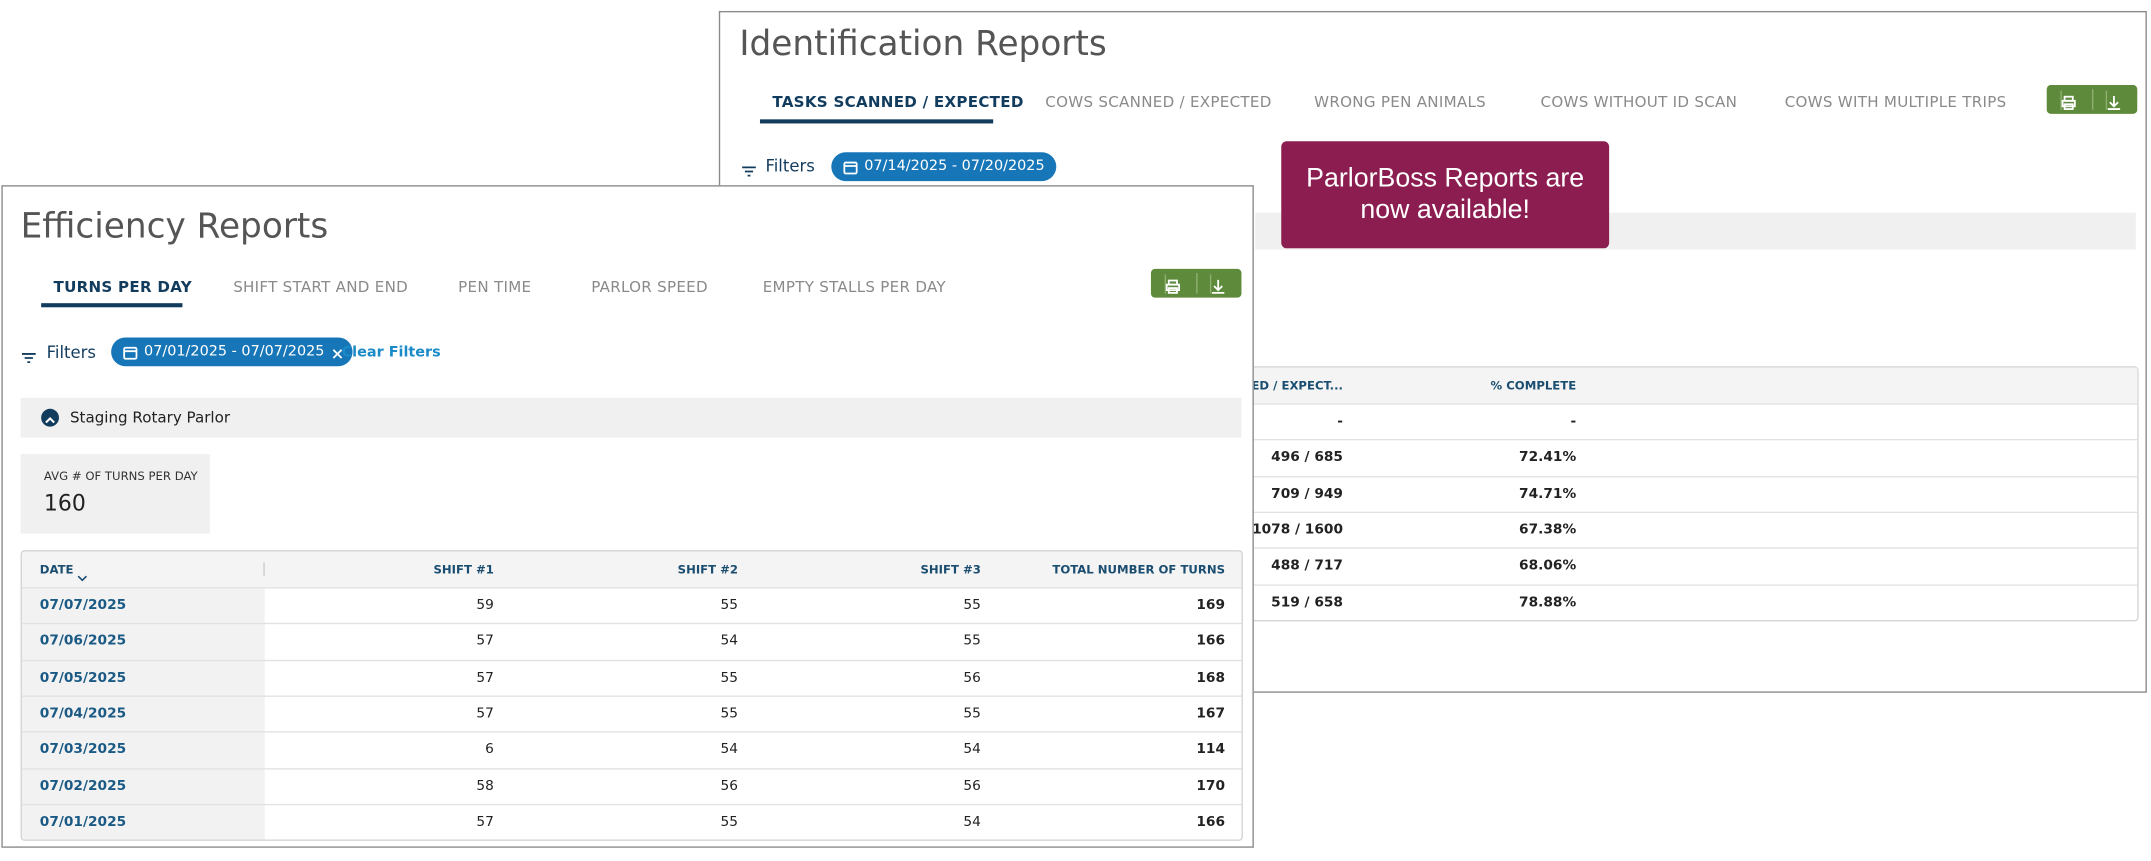 Image resolution: width=2151 pixels, height=861 pixels. Describe the element at coordinates (631, 821) in the screenshot. I see `table-row: 07/01/2025 57 55 54 166` at that location.